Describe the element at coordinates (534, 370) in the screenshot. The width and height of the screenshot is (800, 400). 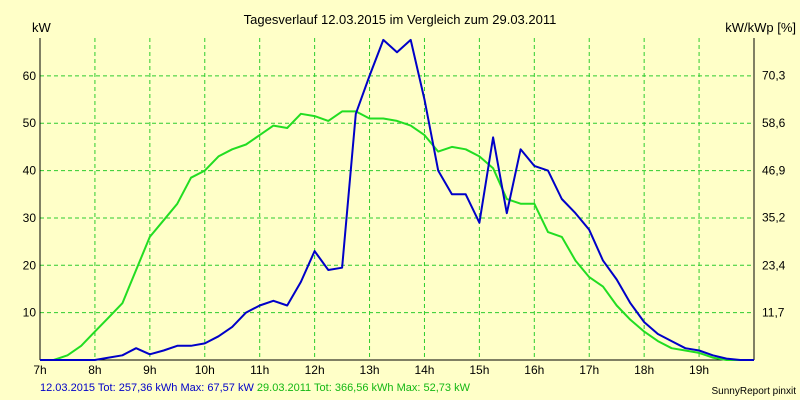
I see `x-tick-label: 16h` at that location.